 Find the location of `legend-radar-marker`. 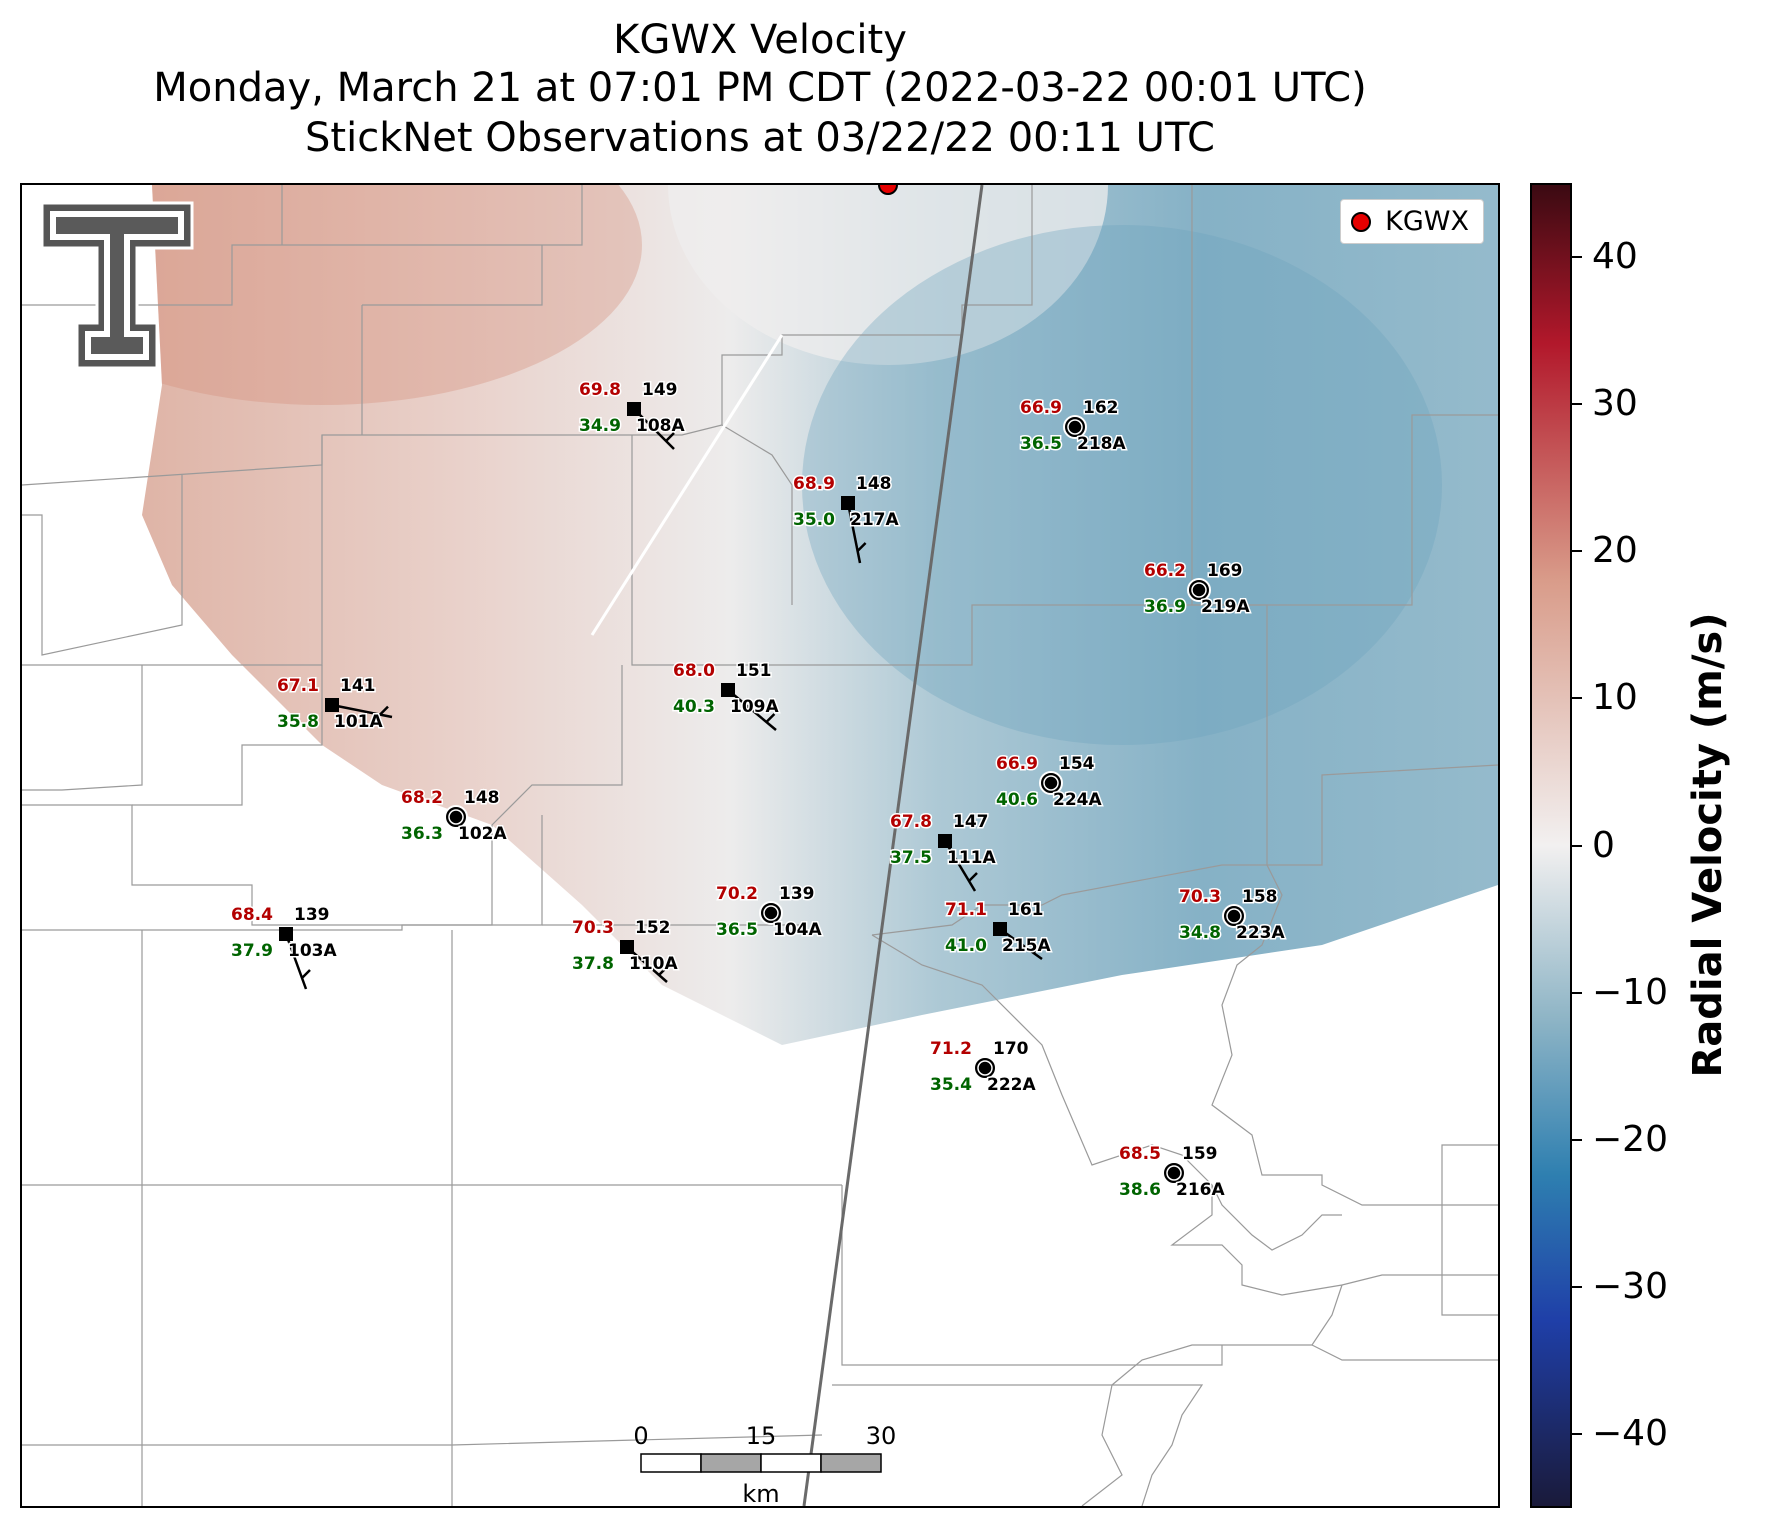

legend-radar-marker is located at coordinates (1361, 221).